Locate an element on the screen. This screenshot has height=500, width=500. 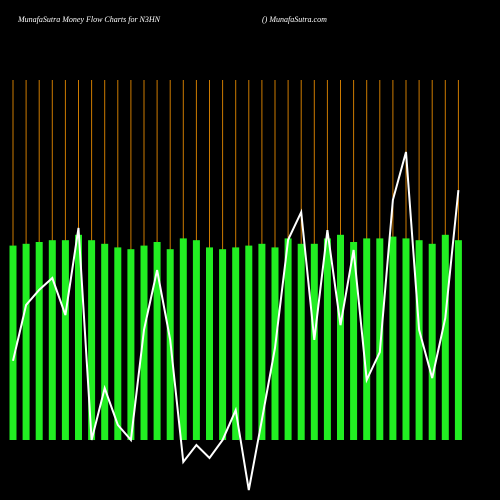
chart-title: MunafaSutra Money Flow Charts for N3HN is located at coordinates (89, 19).